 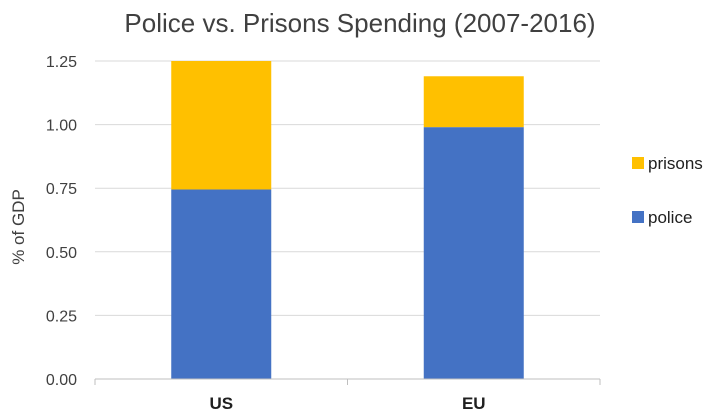 What do you see at coordinates (221, 125) in the screenshot?
I see `bar-prisons-us` at bounding box center [221, 125].